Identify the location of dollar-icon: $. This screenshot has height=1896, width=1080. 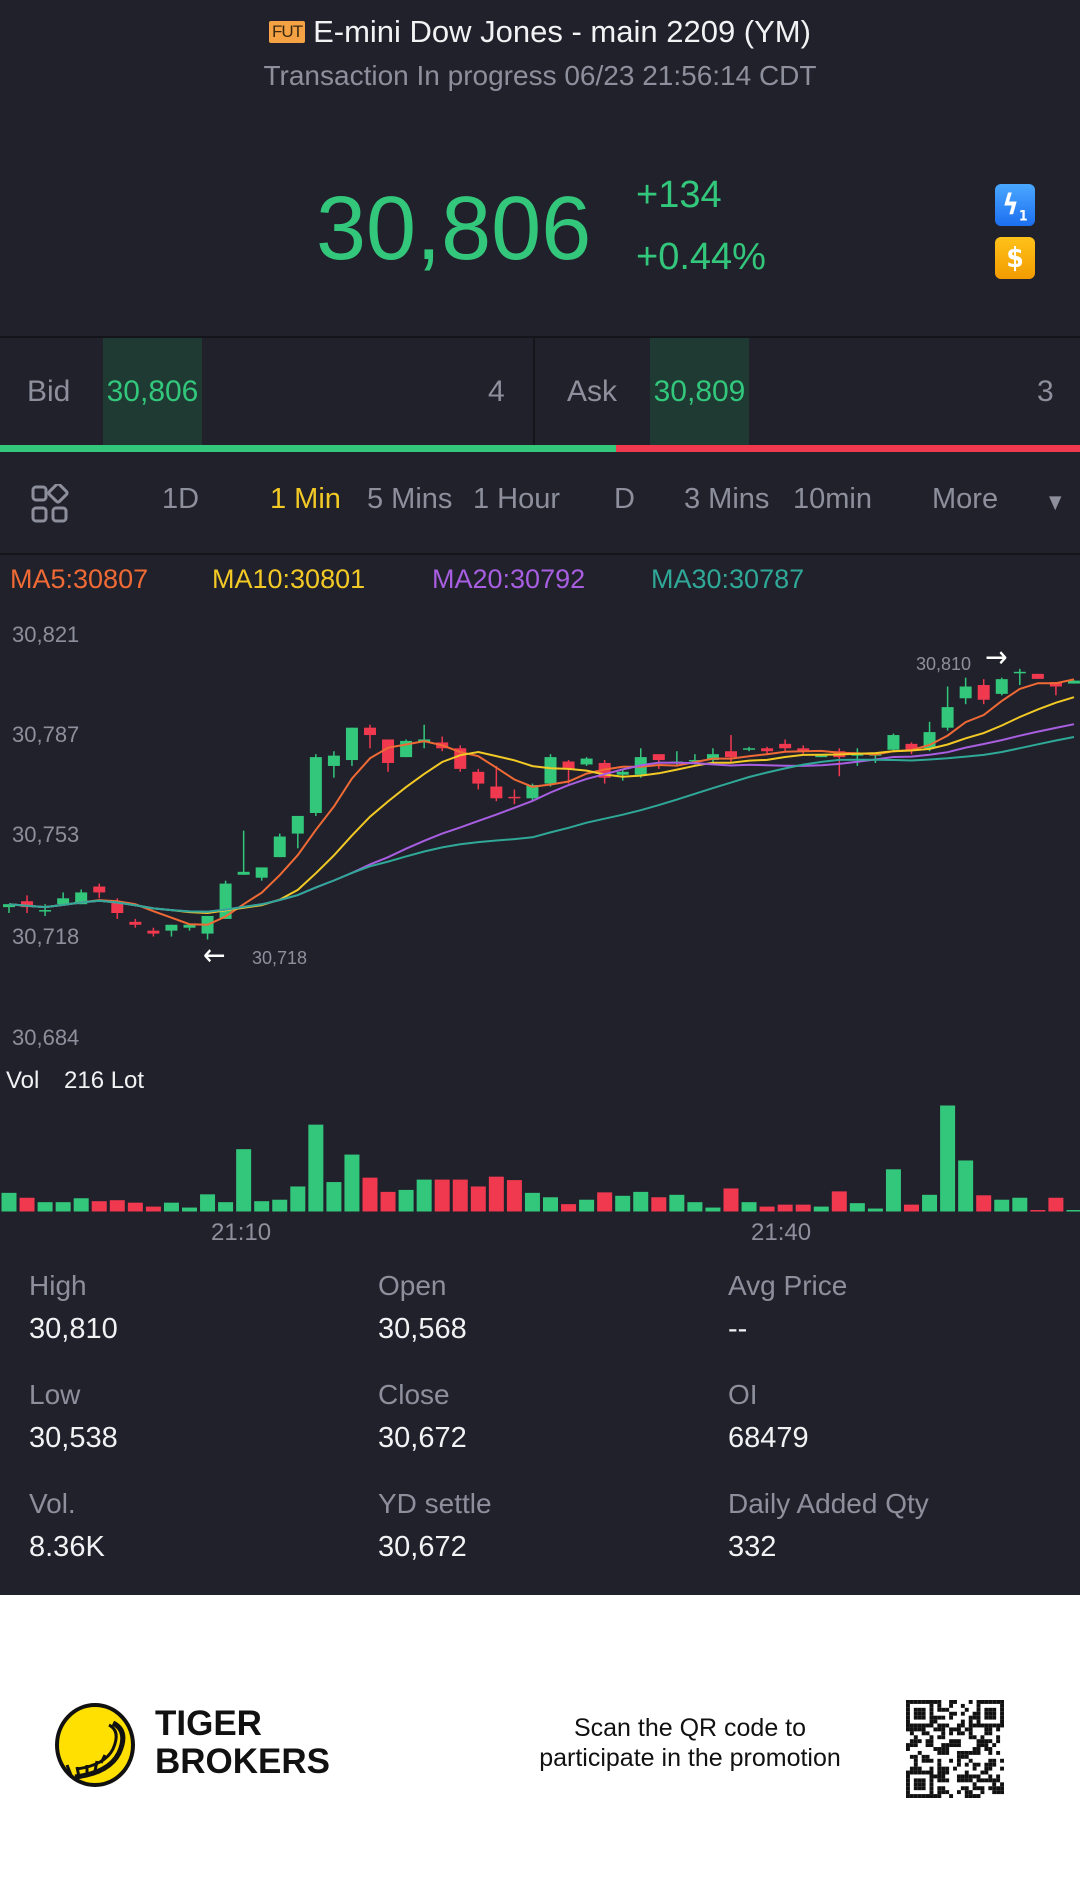
(1015, 258).